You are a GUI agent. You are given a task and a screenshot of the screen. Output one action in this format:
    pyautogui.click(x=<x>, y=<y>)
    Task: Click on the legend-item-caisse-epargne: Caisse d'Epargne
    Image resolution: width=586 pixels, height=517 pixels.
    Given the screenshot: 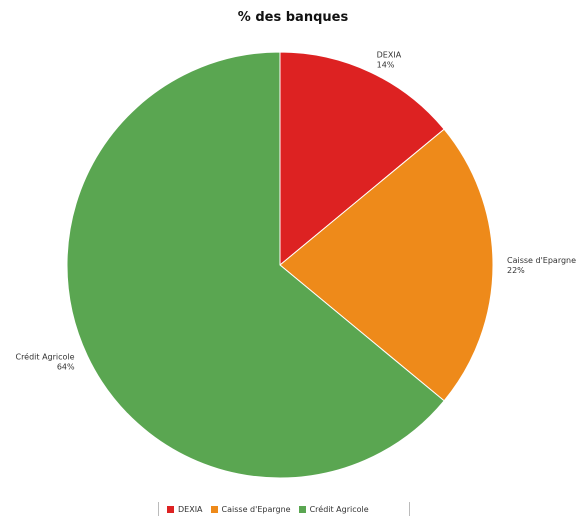 What is the action you would take?
    pyautogui.click(x=250, y=509)
    